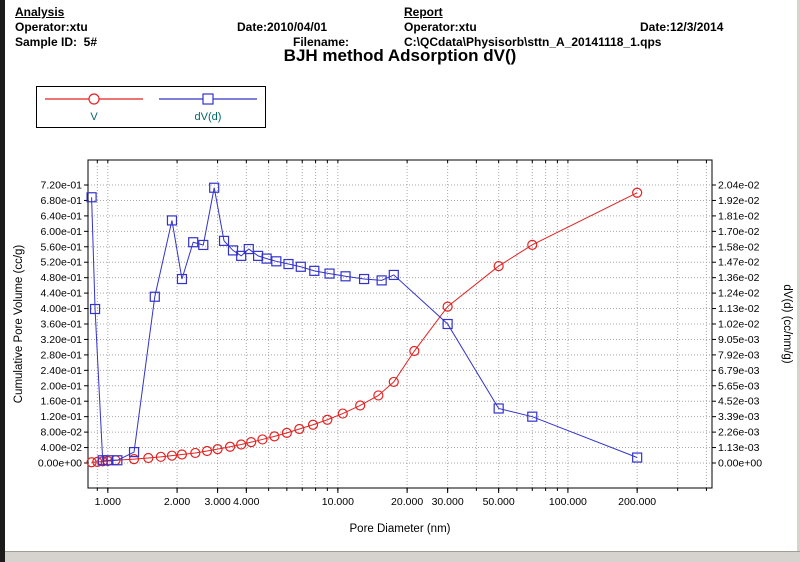 This screenshot has width=800, height=562. I want to click on svg-text: 100.000, so click(568, 502).